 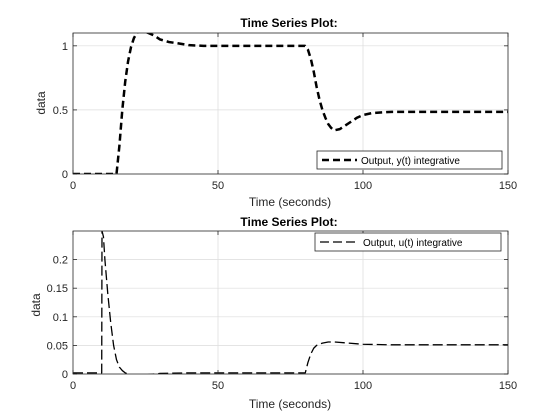 What do you see at coordinates (65, 175) in the screenshot?
I see `top-chart-ytick-label: 0` at bounding box center [65, 175].